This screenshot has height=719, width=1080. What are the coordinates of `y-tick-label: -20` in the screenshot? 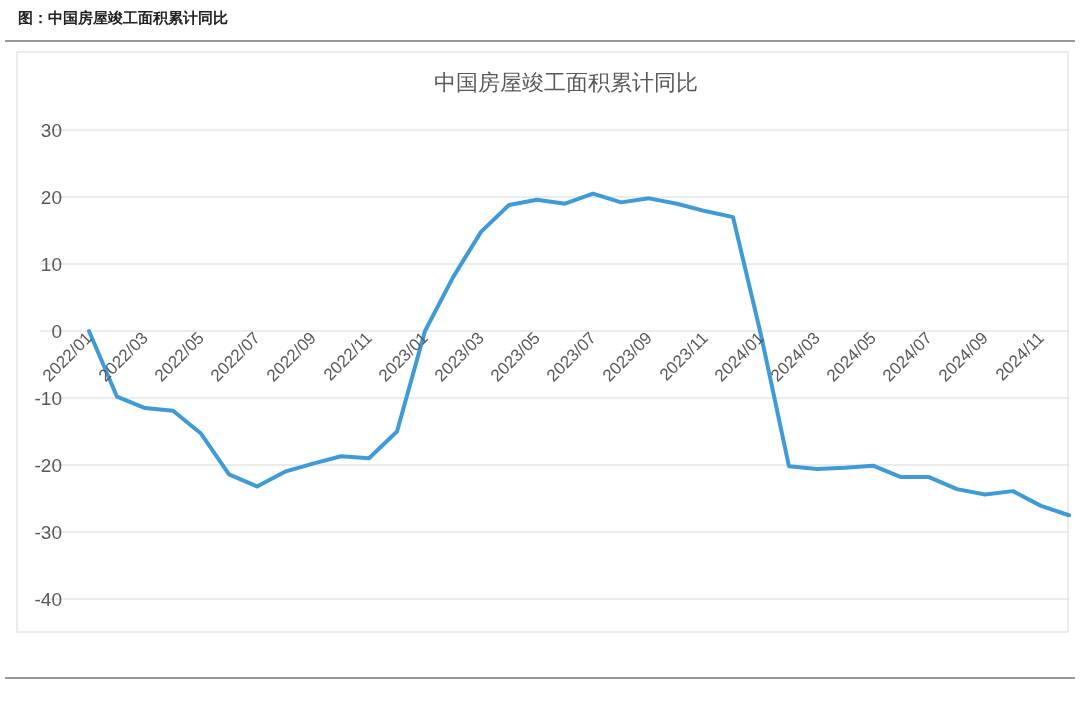 It's located at (48, 465).